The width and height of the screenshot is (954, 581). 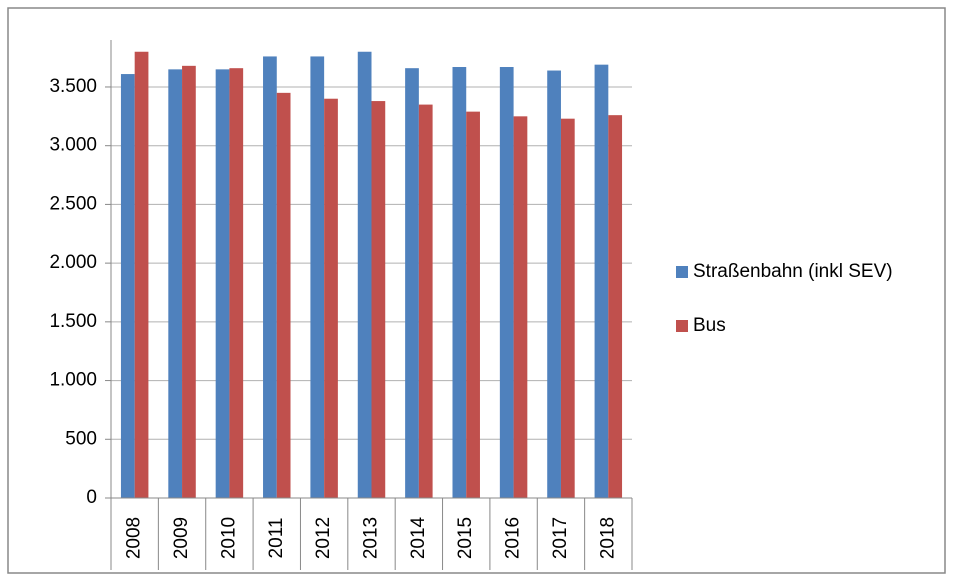 What do you see at coordinates (73, 86) in the screenshot?
I see `y-tick-label: 3.500` at bounding box center [73, 86].